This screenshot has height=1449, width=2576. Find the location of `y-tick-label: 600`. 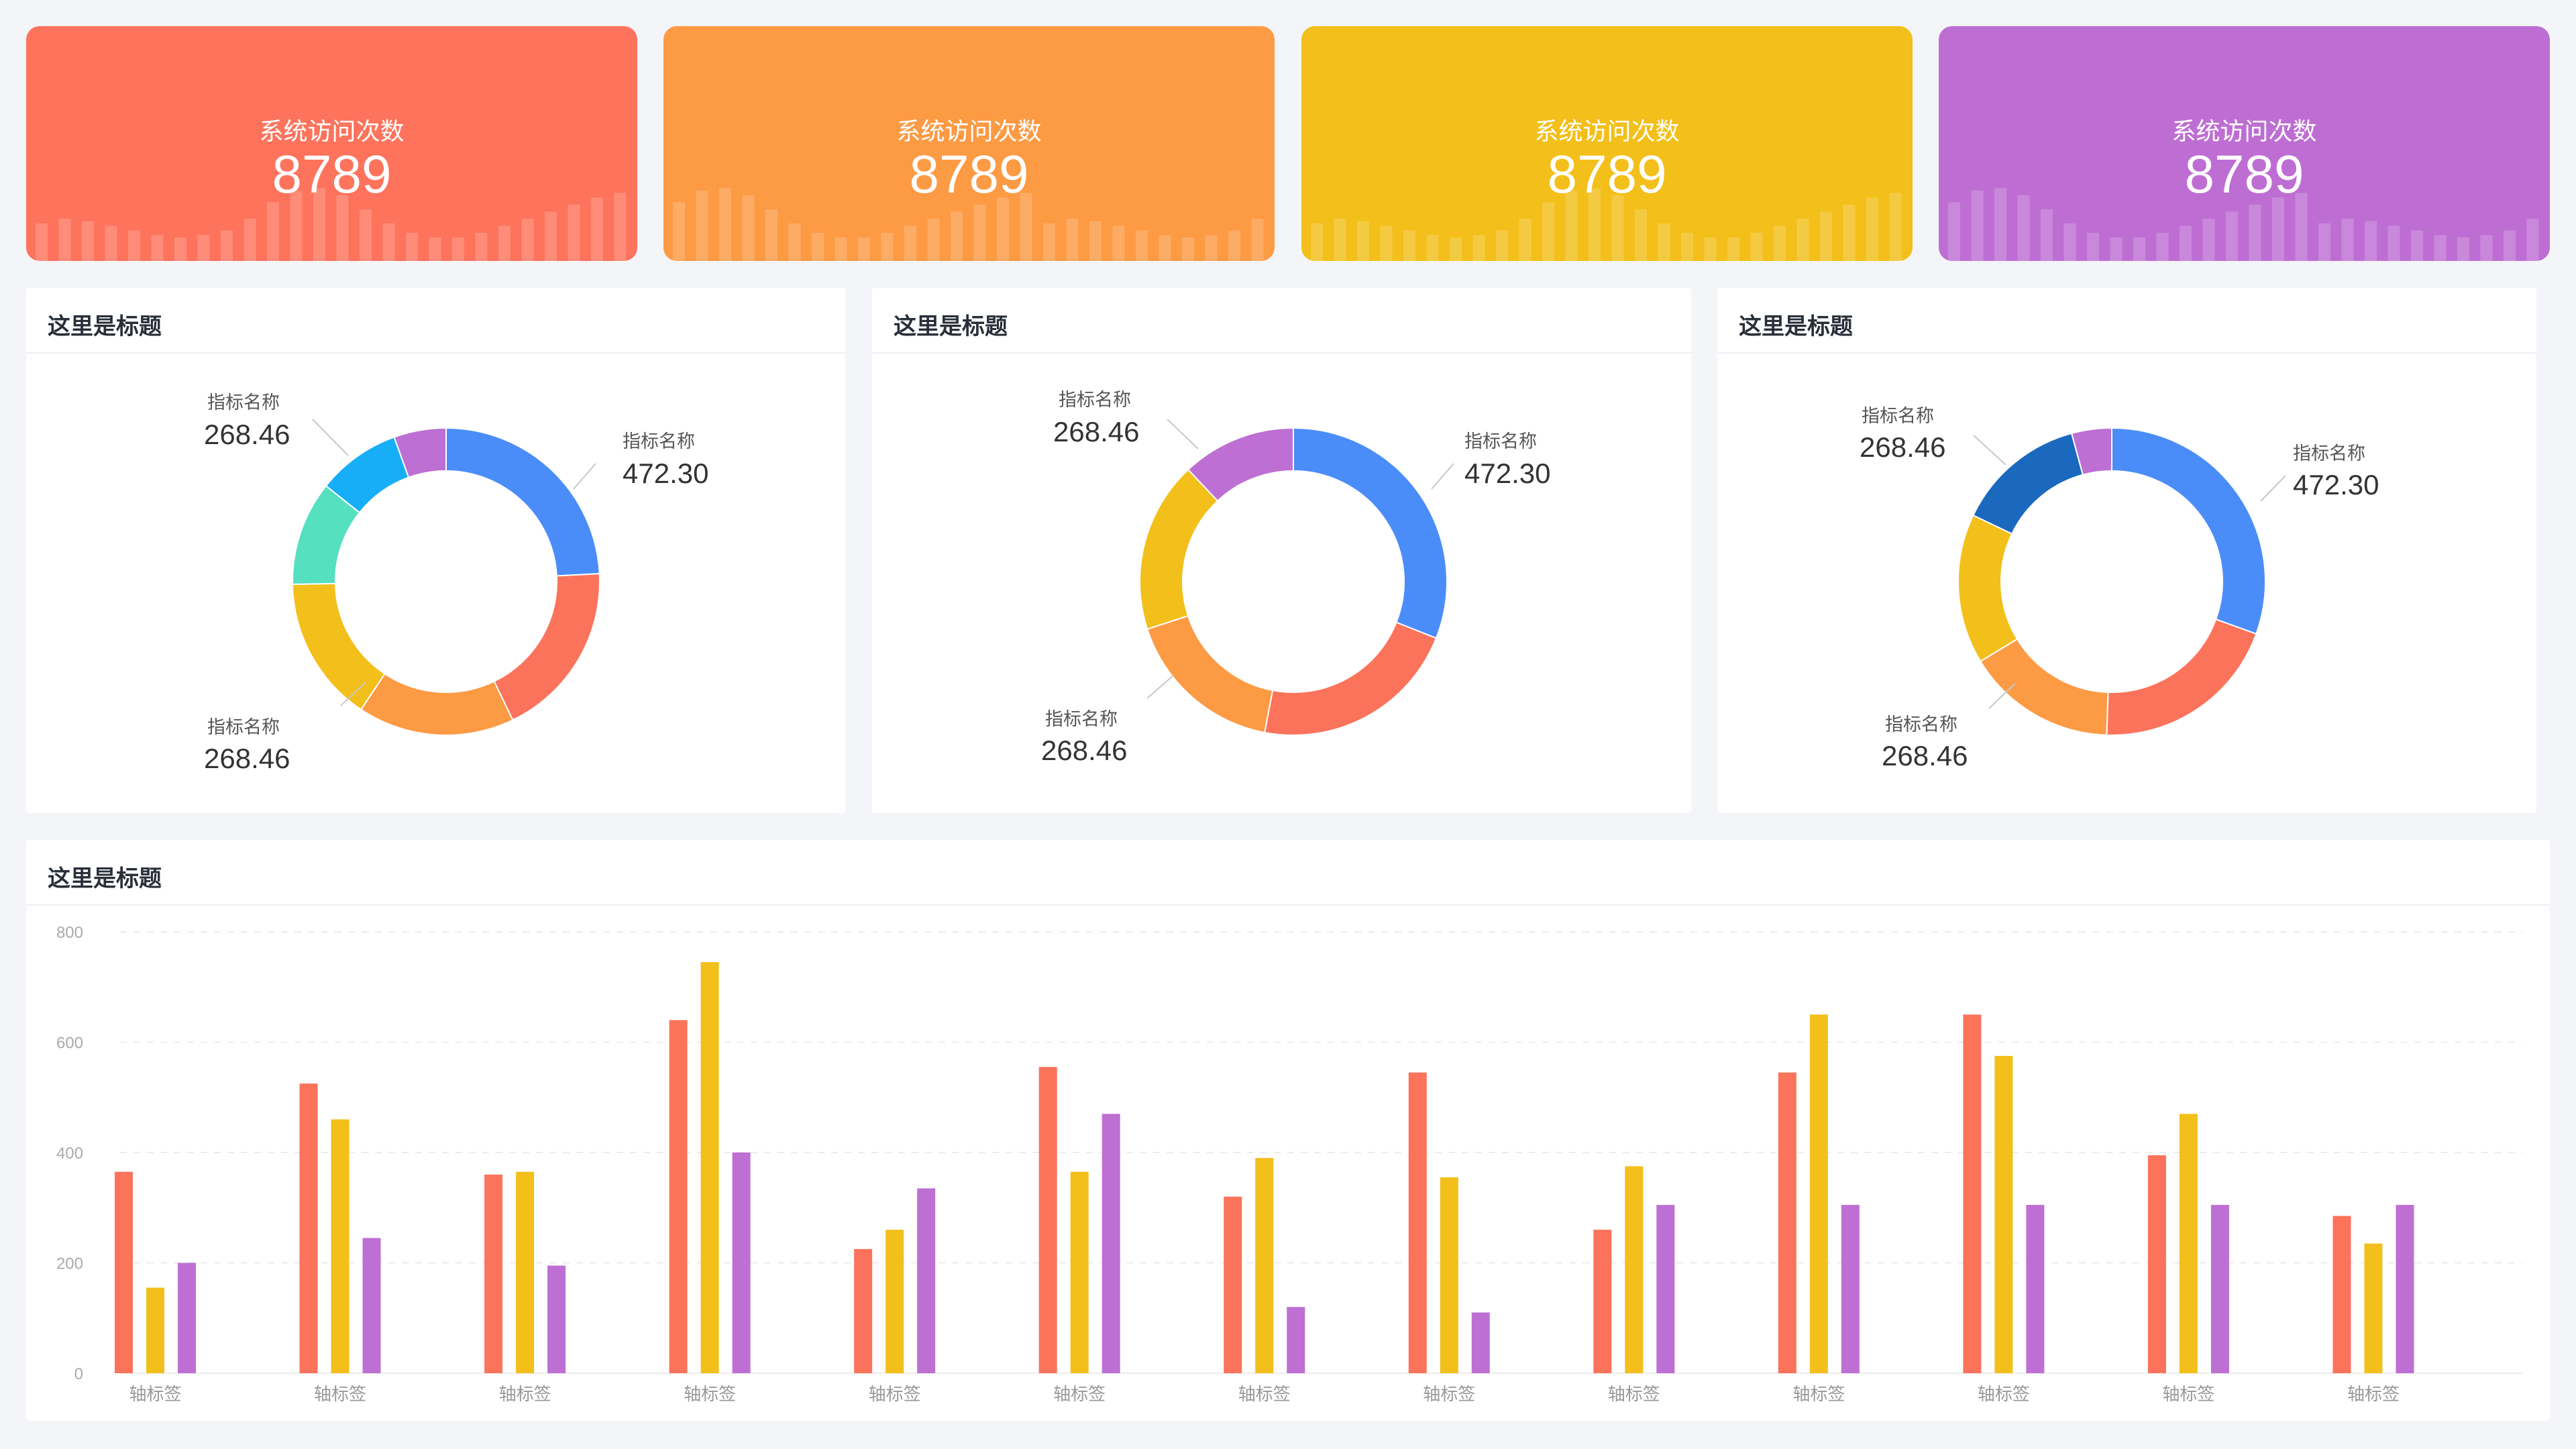

y-tick-label: 600 is located at coordinates (69, 1043).